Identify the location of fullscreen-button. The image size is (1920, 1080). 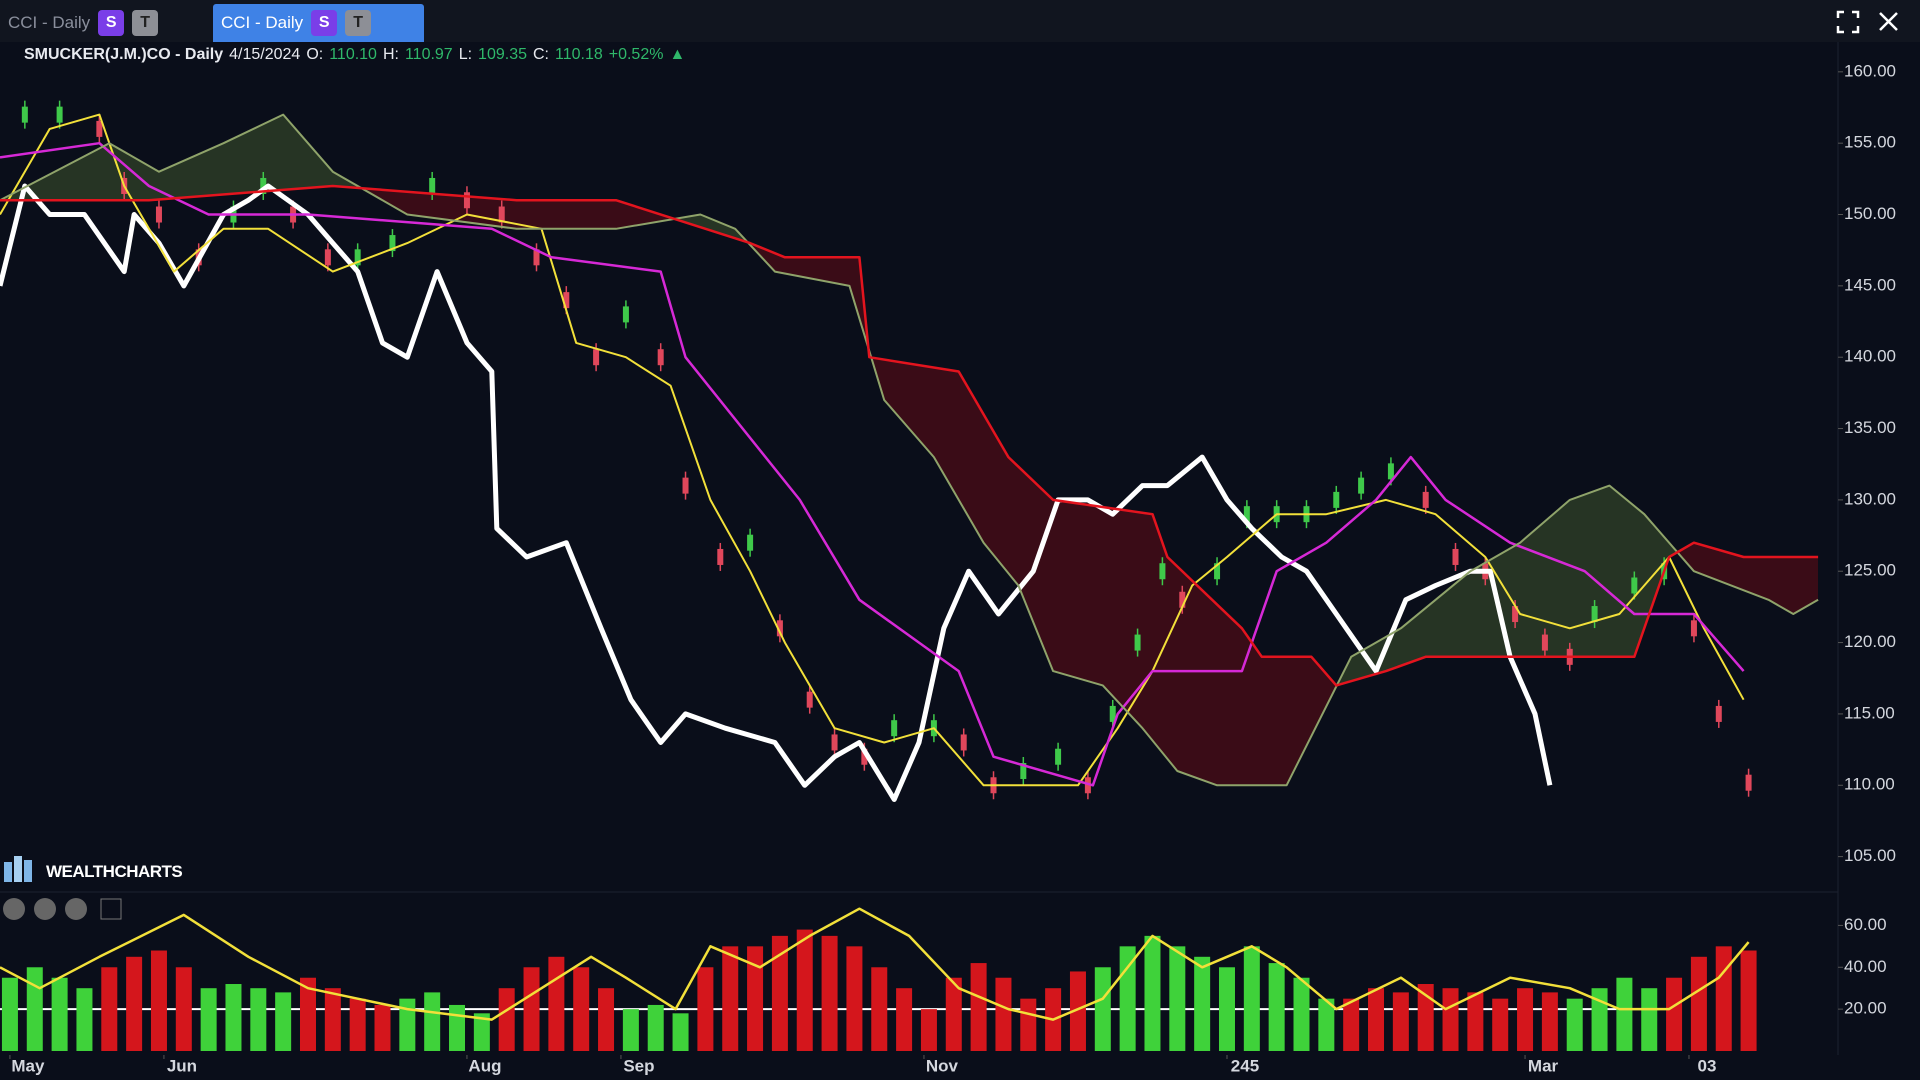
(1848, 22).